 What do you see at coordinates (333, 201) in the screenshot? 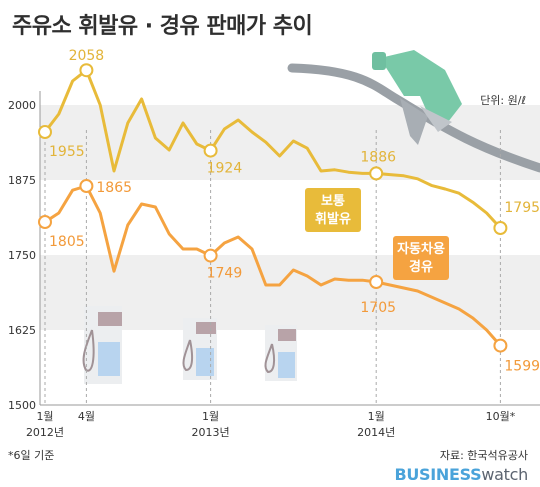
I see `series-label-text: 보통` at bounding box center [333, 201].